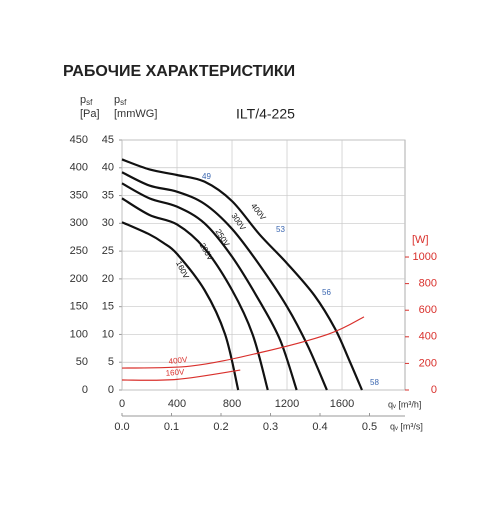 The image size is (500, 505). I want to click on x-tick-label: 400, so click(177, 404).